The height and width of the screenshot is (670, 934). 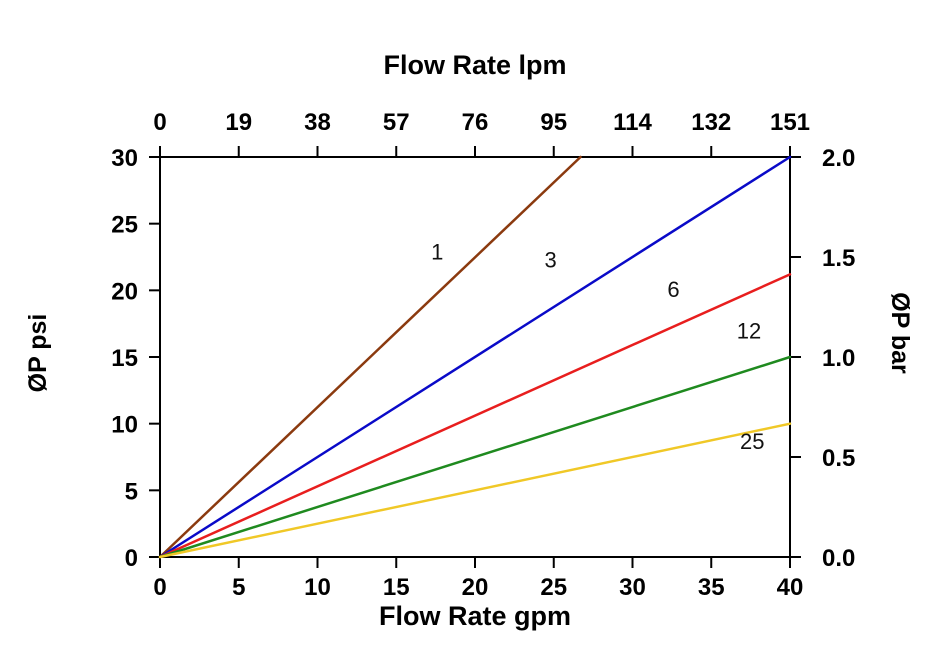 I want to click on x-tick-label-top: 38, so click(x=317, y=122).